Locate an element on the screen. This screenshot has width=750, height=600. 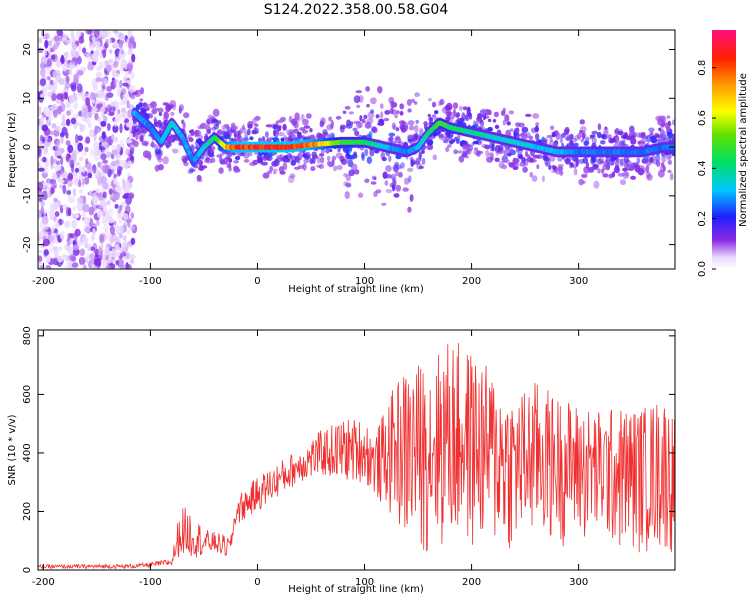
colorbar-gradient is located at coordinates (724, 149).